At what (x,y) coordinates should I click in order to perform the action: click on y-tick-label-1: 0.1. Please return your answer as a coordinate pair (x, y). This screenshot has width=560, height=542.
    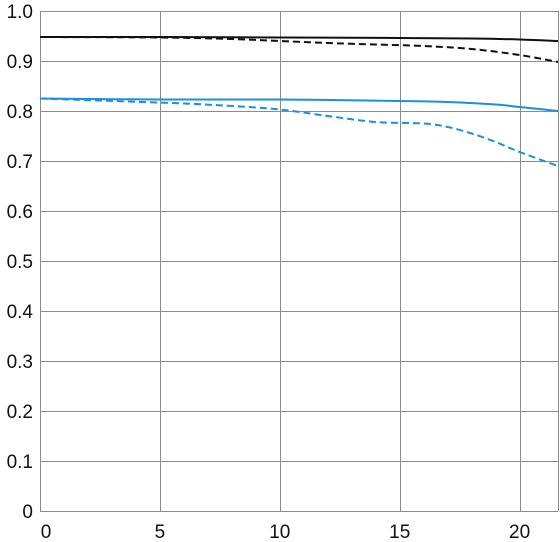
    Looking at the image, I should click on (20, 462).